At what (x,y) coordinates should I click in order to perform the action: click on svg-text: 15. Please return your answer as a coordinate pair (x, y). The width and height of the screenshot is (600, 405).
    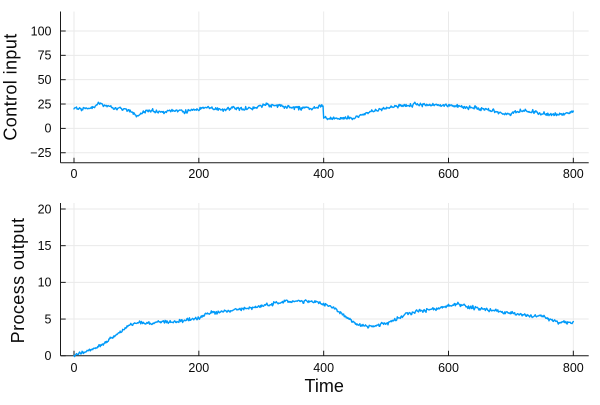
    Looking at the image, I should click on (45, 246).